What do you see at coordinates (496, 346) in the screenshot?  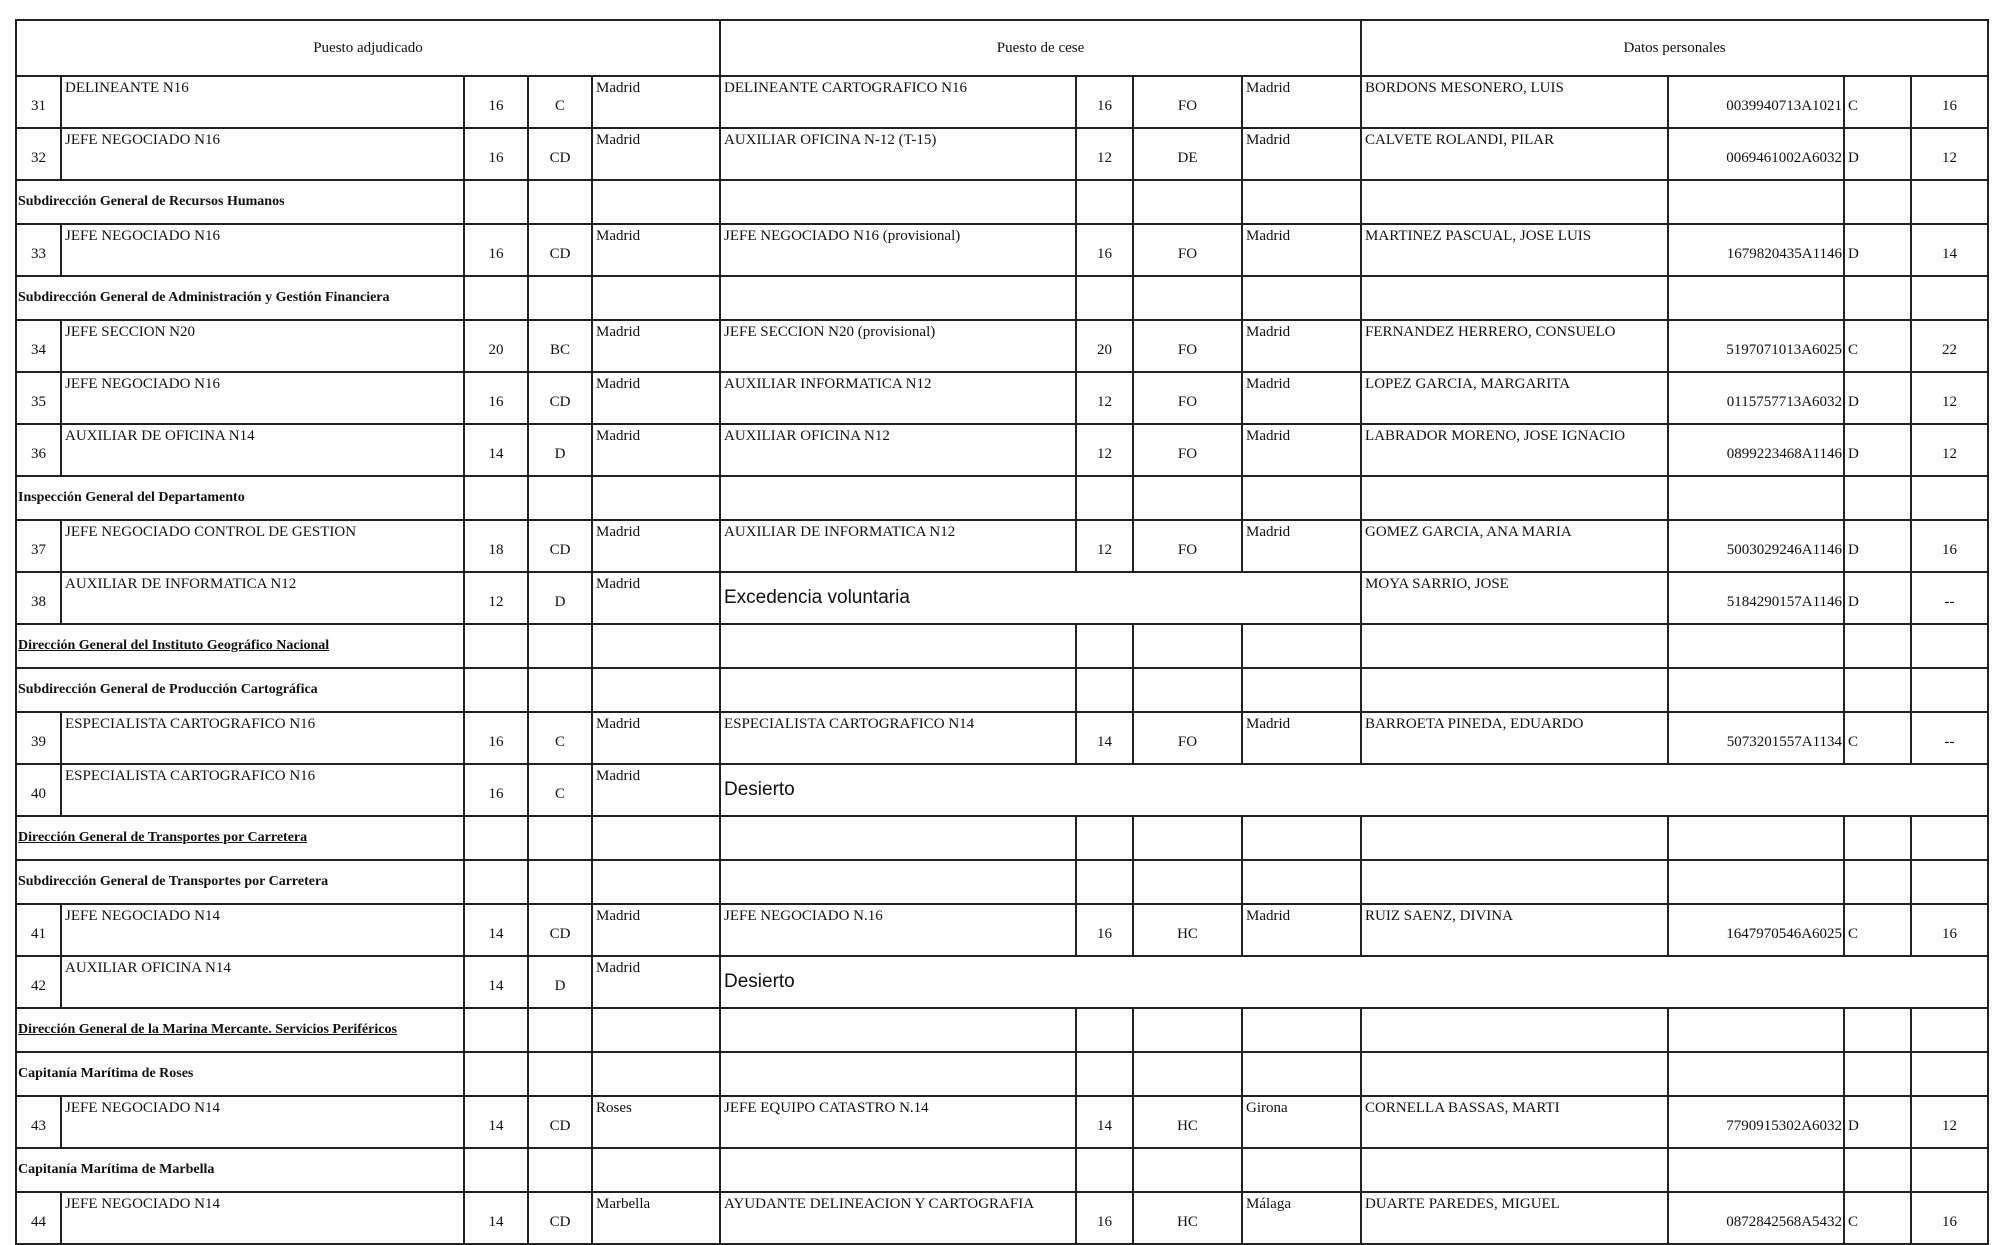 I see `nivel: 20` at bounding box center [496, 346].